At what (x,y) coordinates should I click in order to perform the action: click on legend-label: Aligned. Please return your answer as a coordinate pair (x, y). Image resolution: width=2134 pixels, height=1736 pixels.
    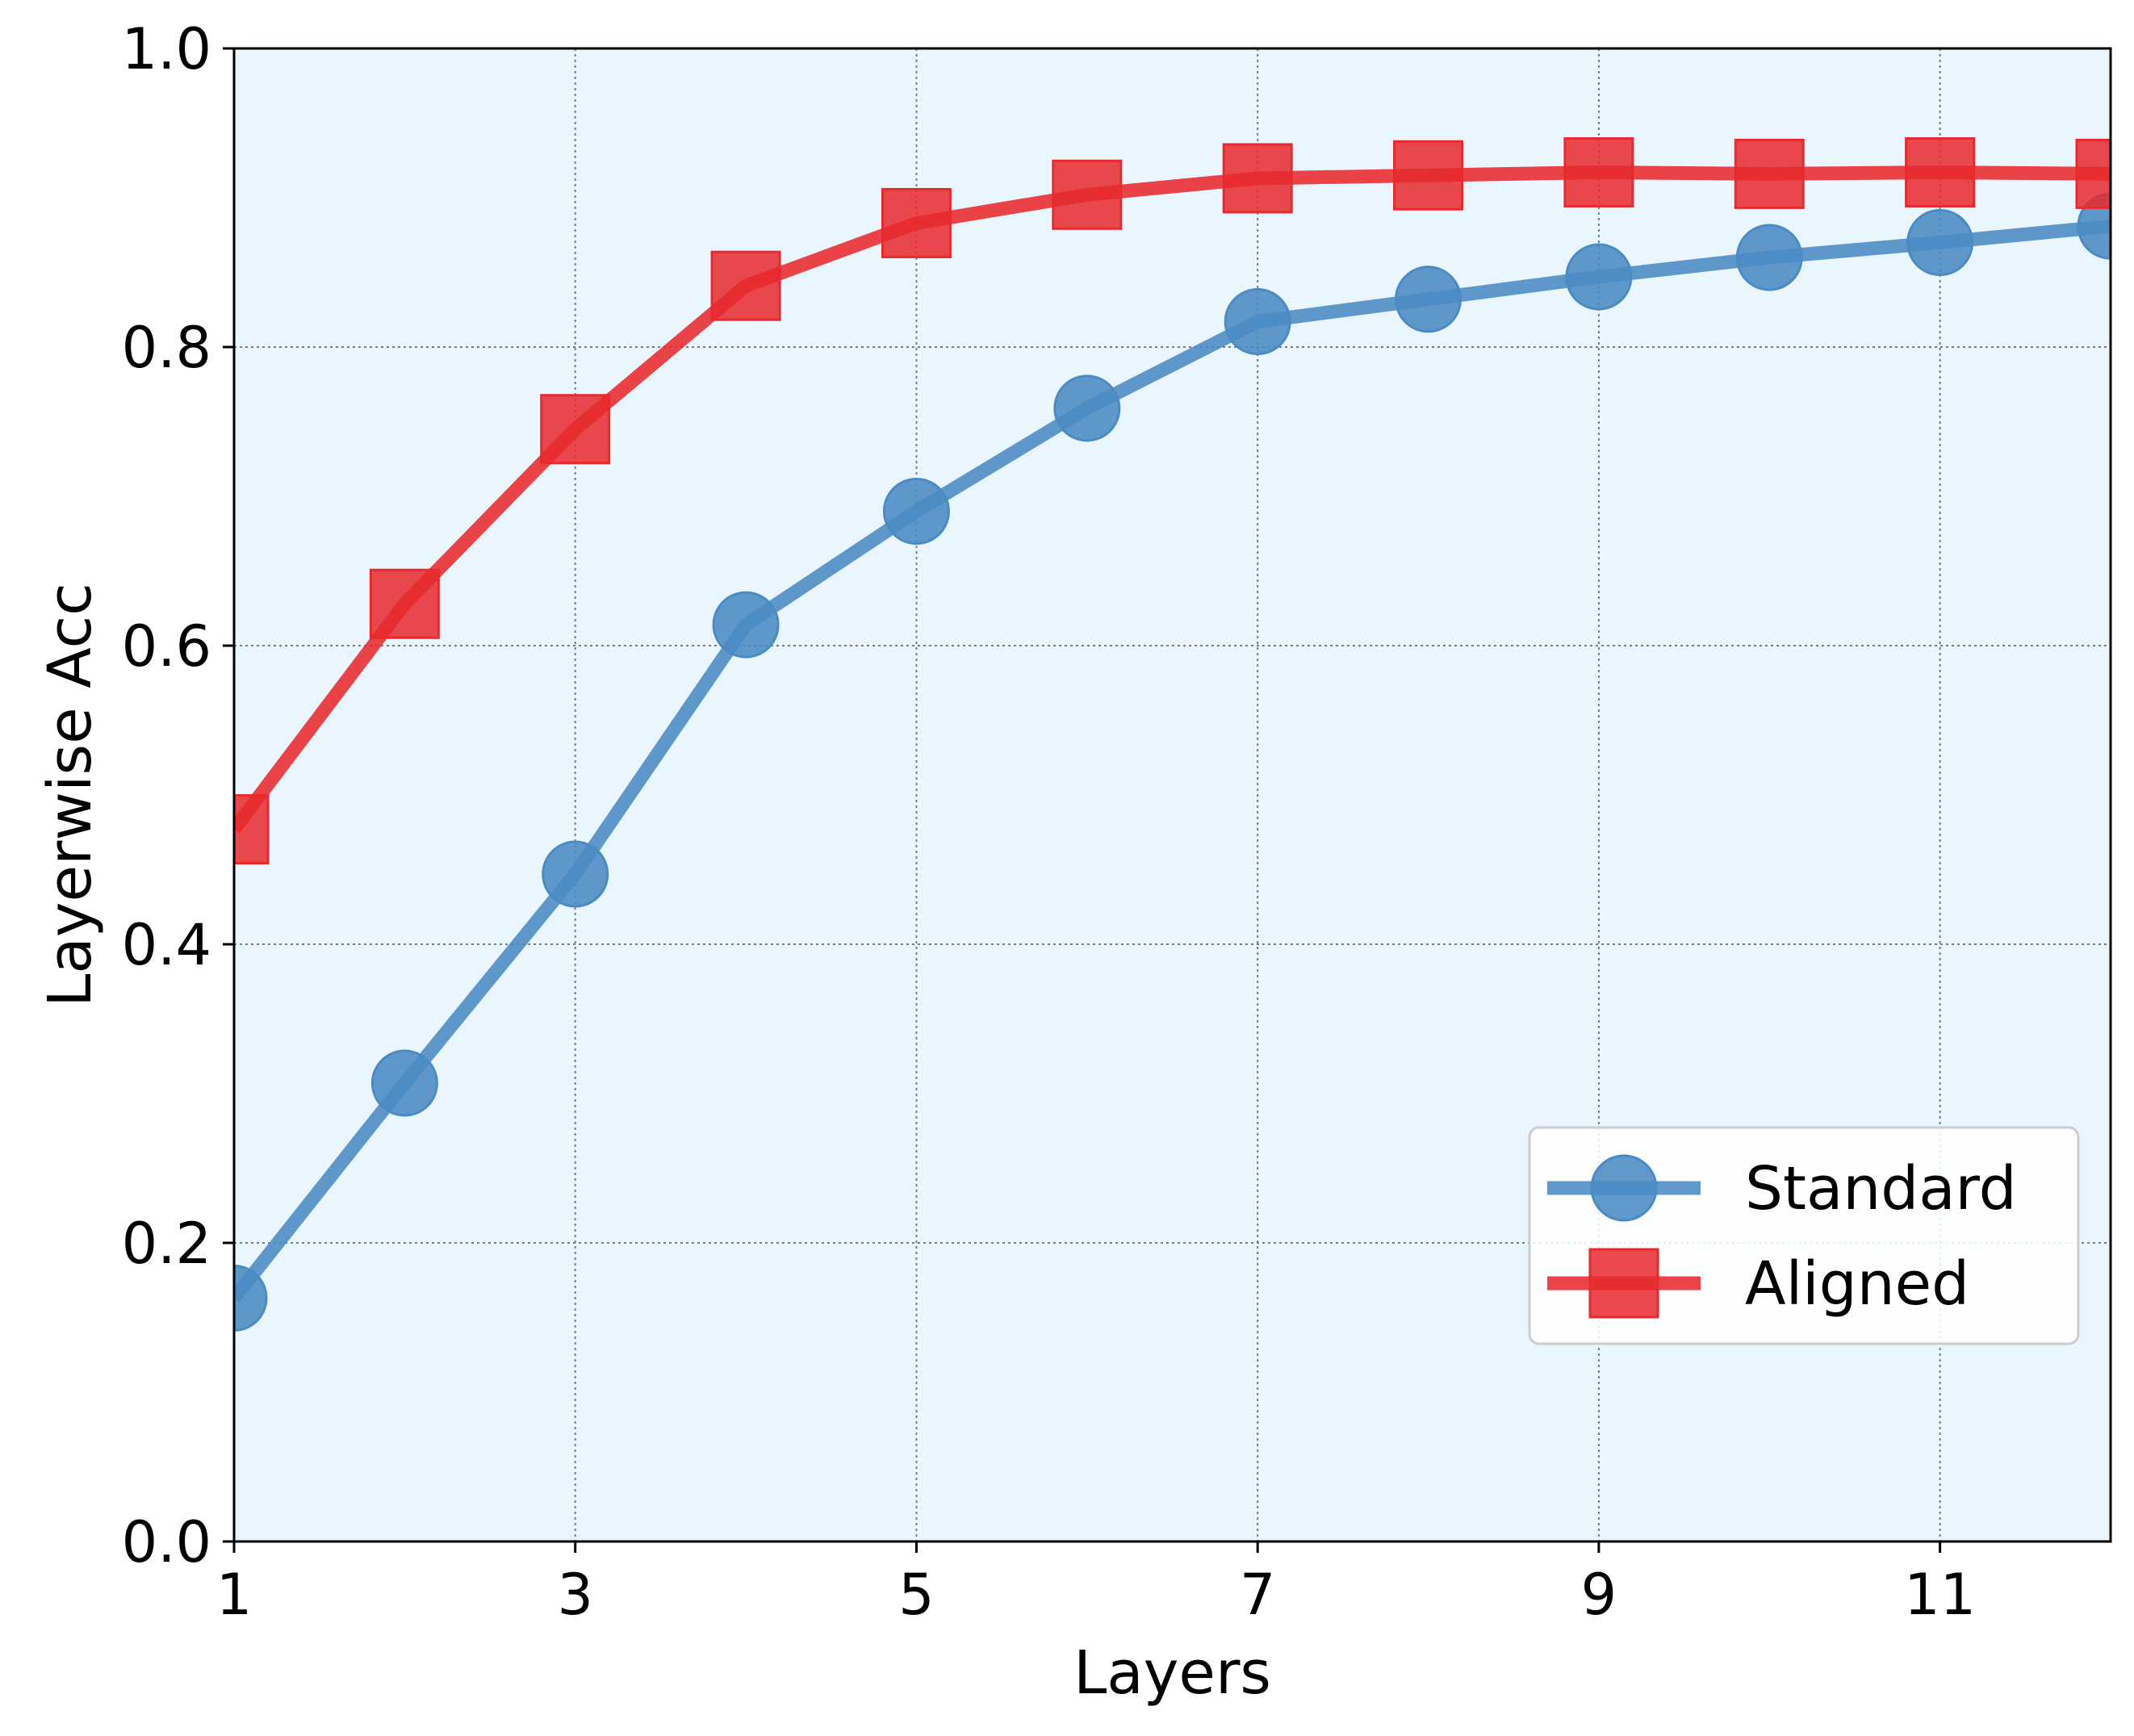
    Looking at the image, I should click on (1857, 1284).